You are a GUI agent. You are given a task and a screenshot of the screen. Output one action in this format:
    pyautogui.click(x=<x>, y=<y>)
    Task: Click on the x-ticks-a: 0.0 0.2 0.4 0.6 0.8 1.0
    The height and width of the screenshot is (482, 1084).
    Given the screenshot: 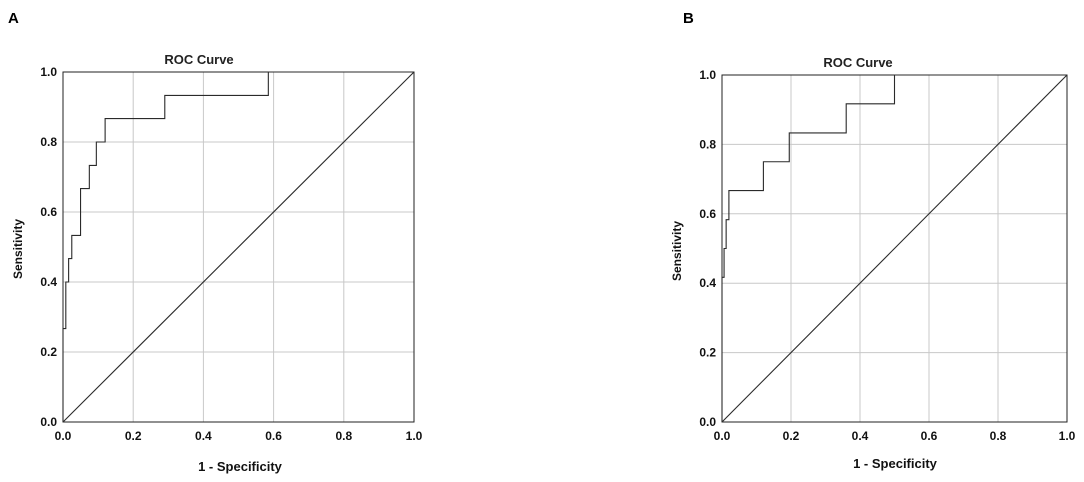 What is the action you would take?
    pyautogui.click(x=239, y=436)
    